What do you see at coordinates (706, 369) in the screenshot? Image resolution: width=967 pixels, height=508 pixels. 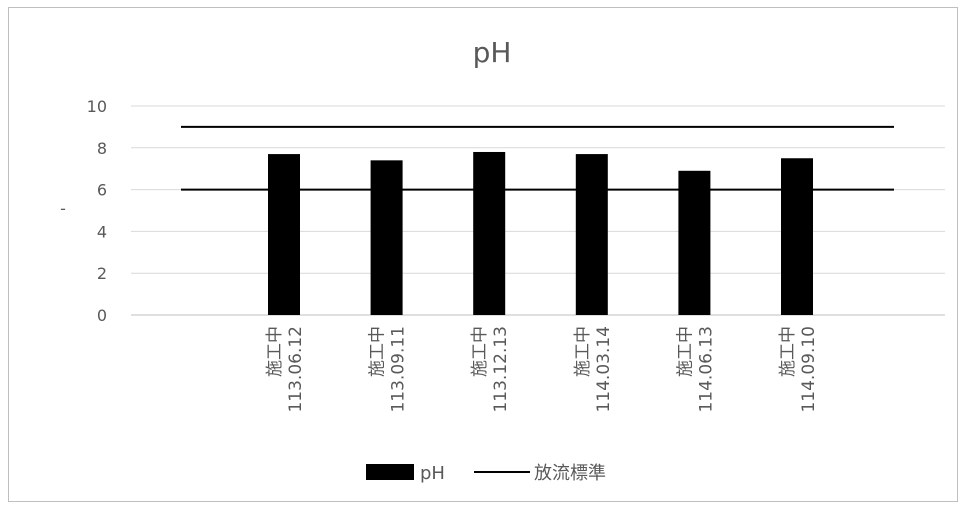 I see `x-tick-label: 114.06.13` at bounding box center [706, 369].